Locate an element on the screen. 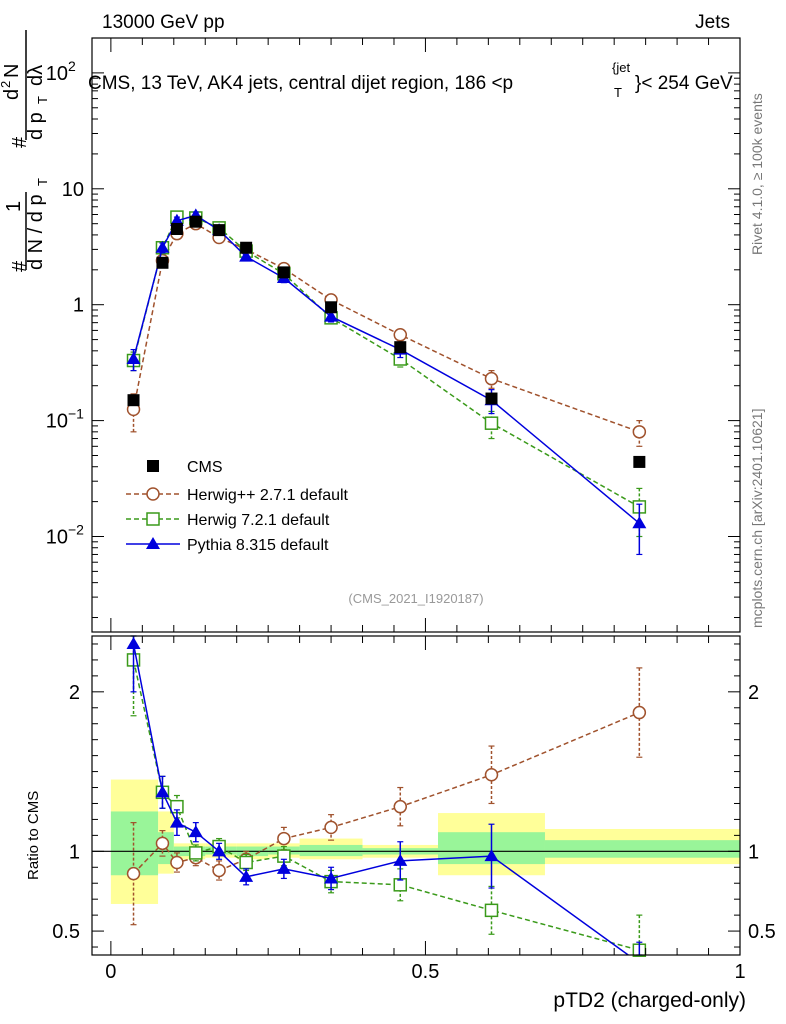 This screenshot has width=786, height=1024. jets-label: Jets is located at coordinates (712, 22).